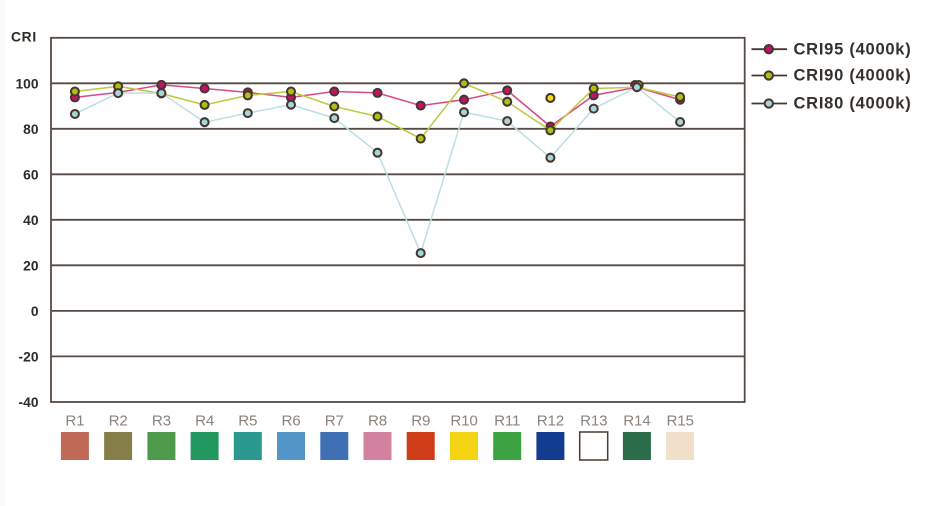 The width and height of the screenshot is (935, 506). What do you see at coordinates (377, 421) in the screenshot?
I see `svg-text: R8` at bounding box center [377, 421].